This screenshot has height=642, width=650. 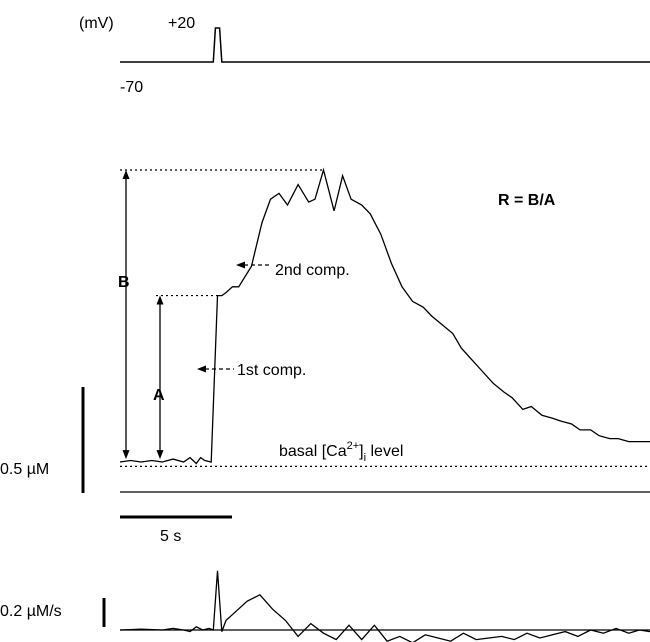 What do you see at coordinates (96, 23) in the screenshot?
I see `voltage-unit-label: (mV)` at bounding box center [96, 23].